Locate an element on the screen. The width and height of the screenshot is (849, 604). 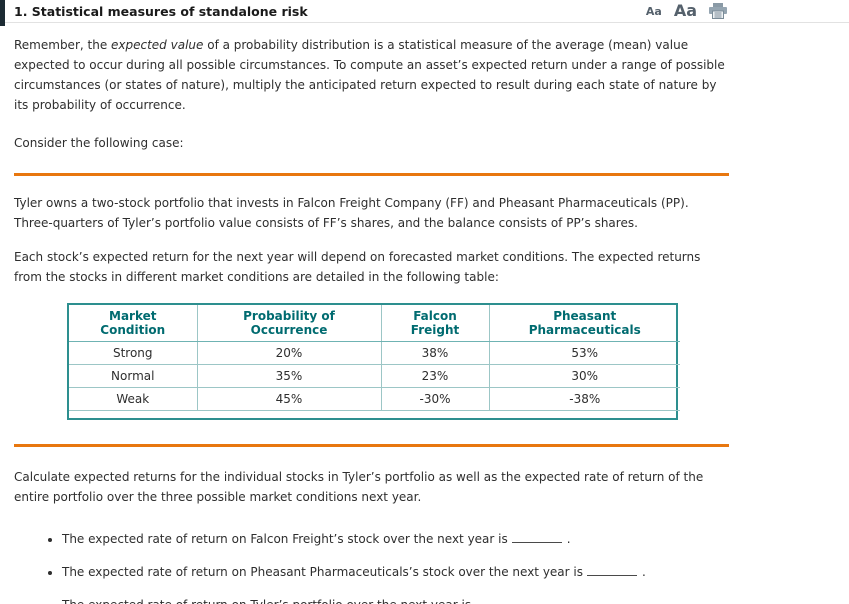
cell-pheasant-return: -38% is located at coordinates (584, 399).